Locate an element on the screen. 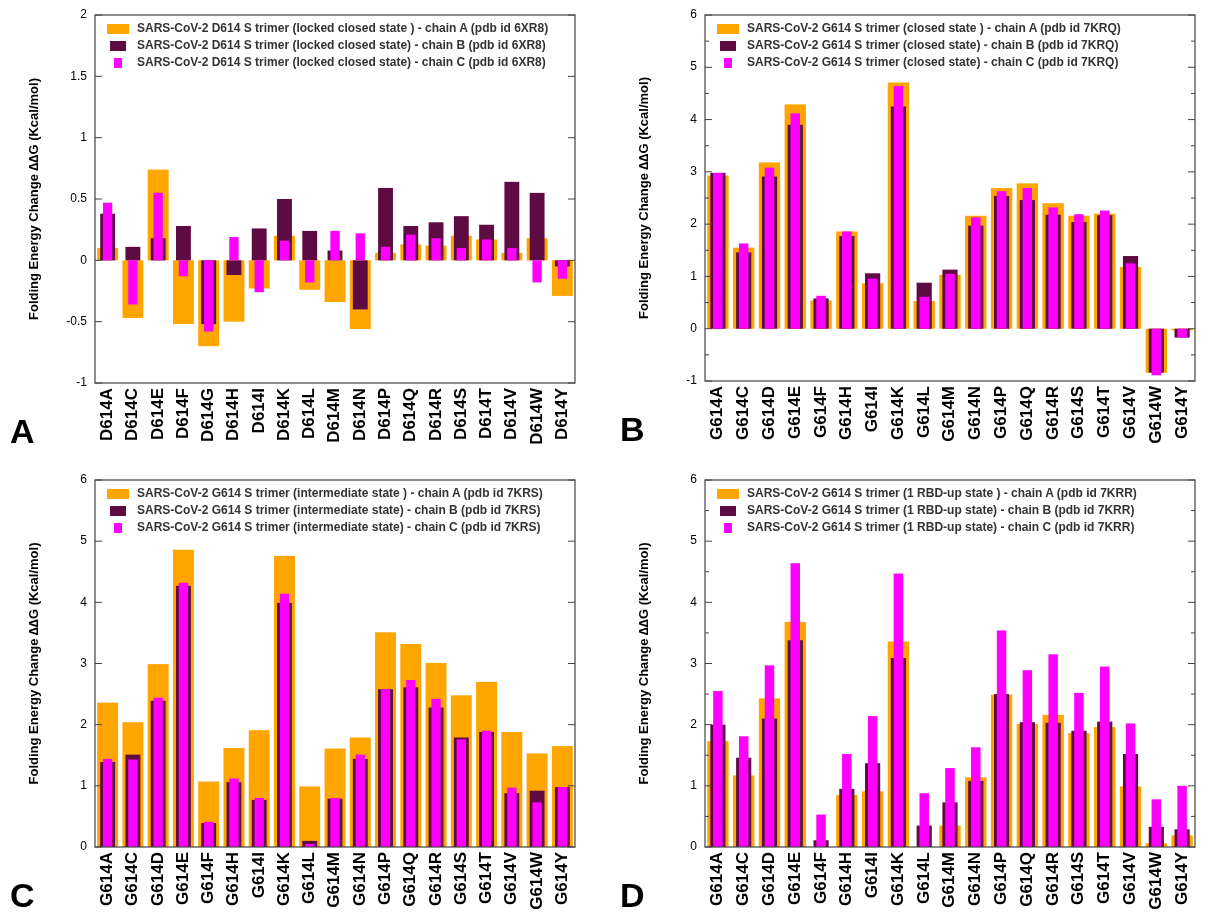 The image size is (1225, 915). x-tick-label: D614F is located at coordinates (182, 414).